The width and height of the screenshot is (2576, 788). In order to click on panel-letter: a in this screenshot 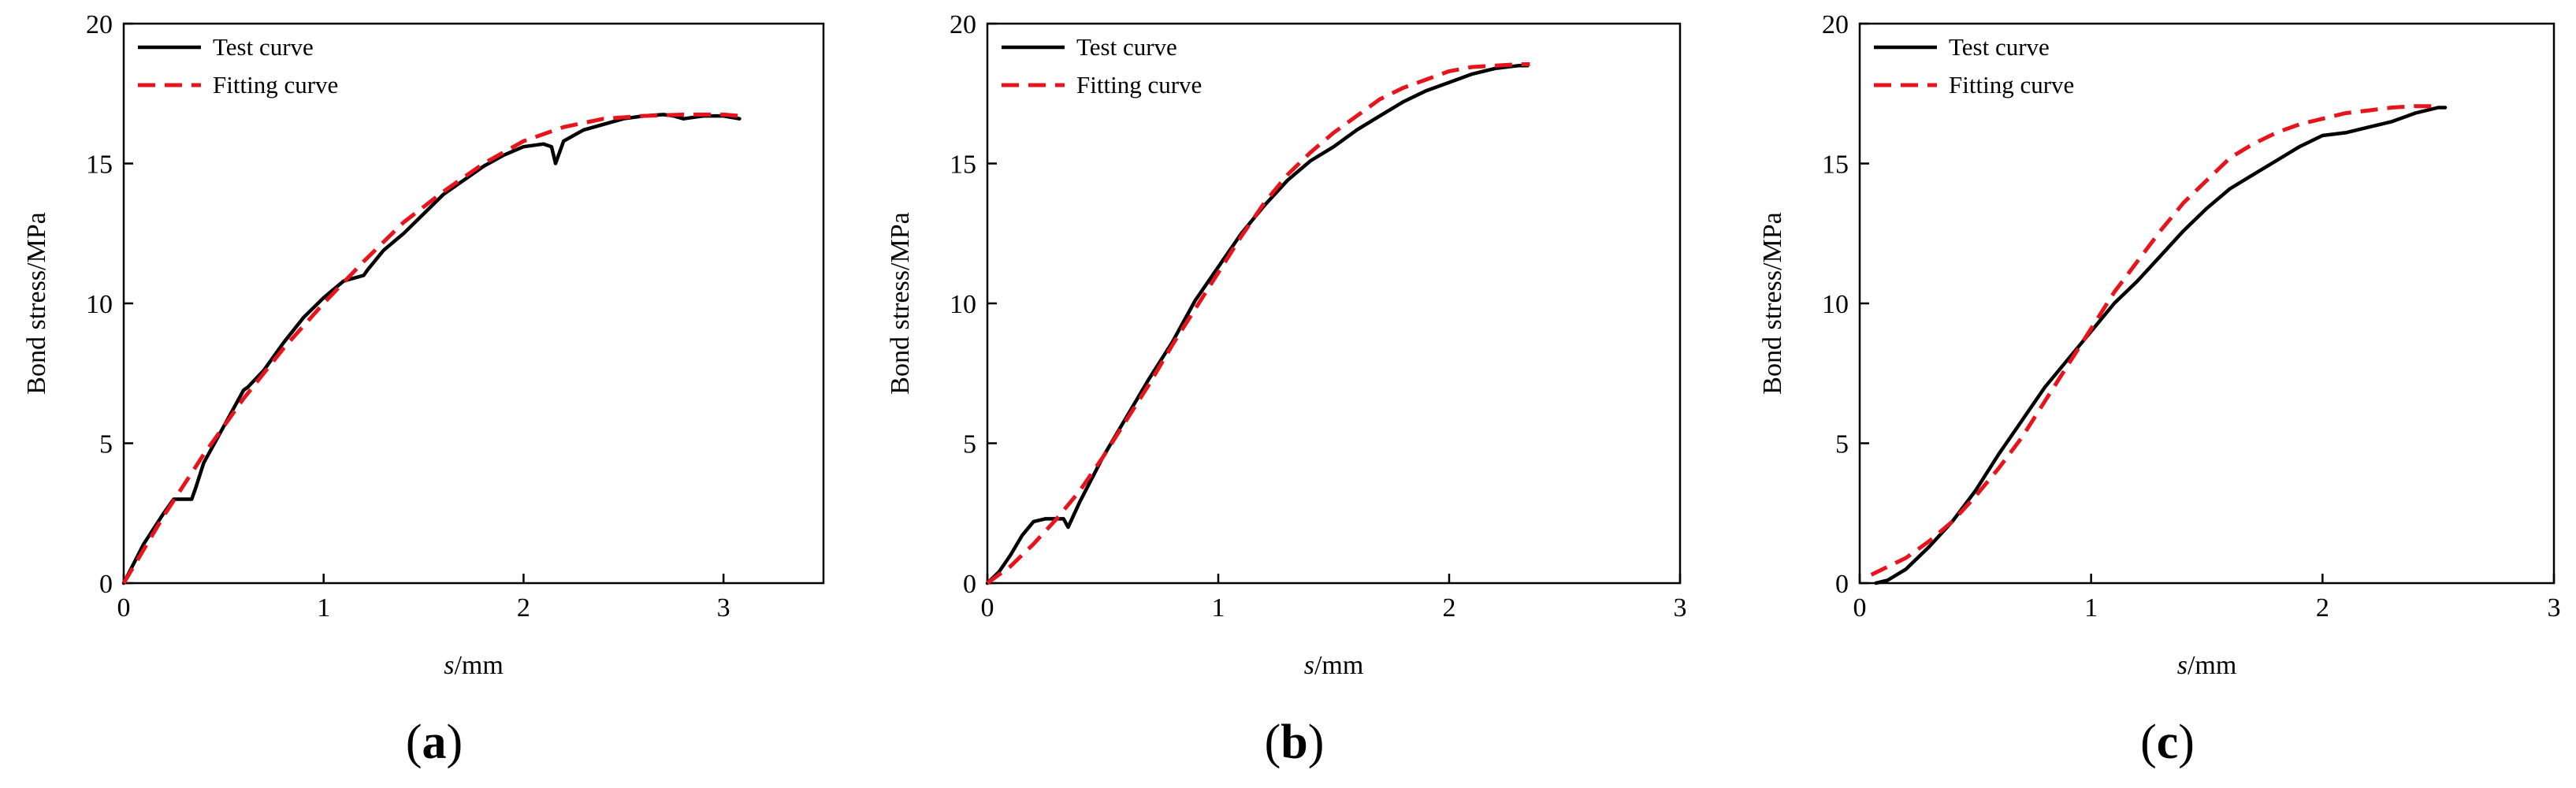, I will do `click(434, 742)`.